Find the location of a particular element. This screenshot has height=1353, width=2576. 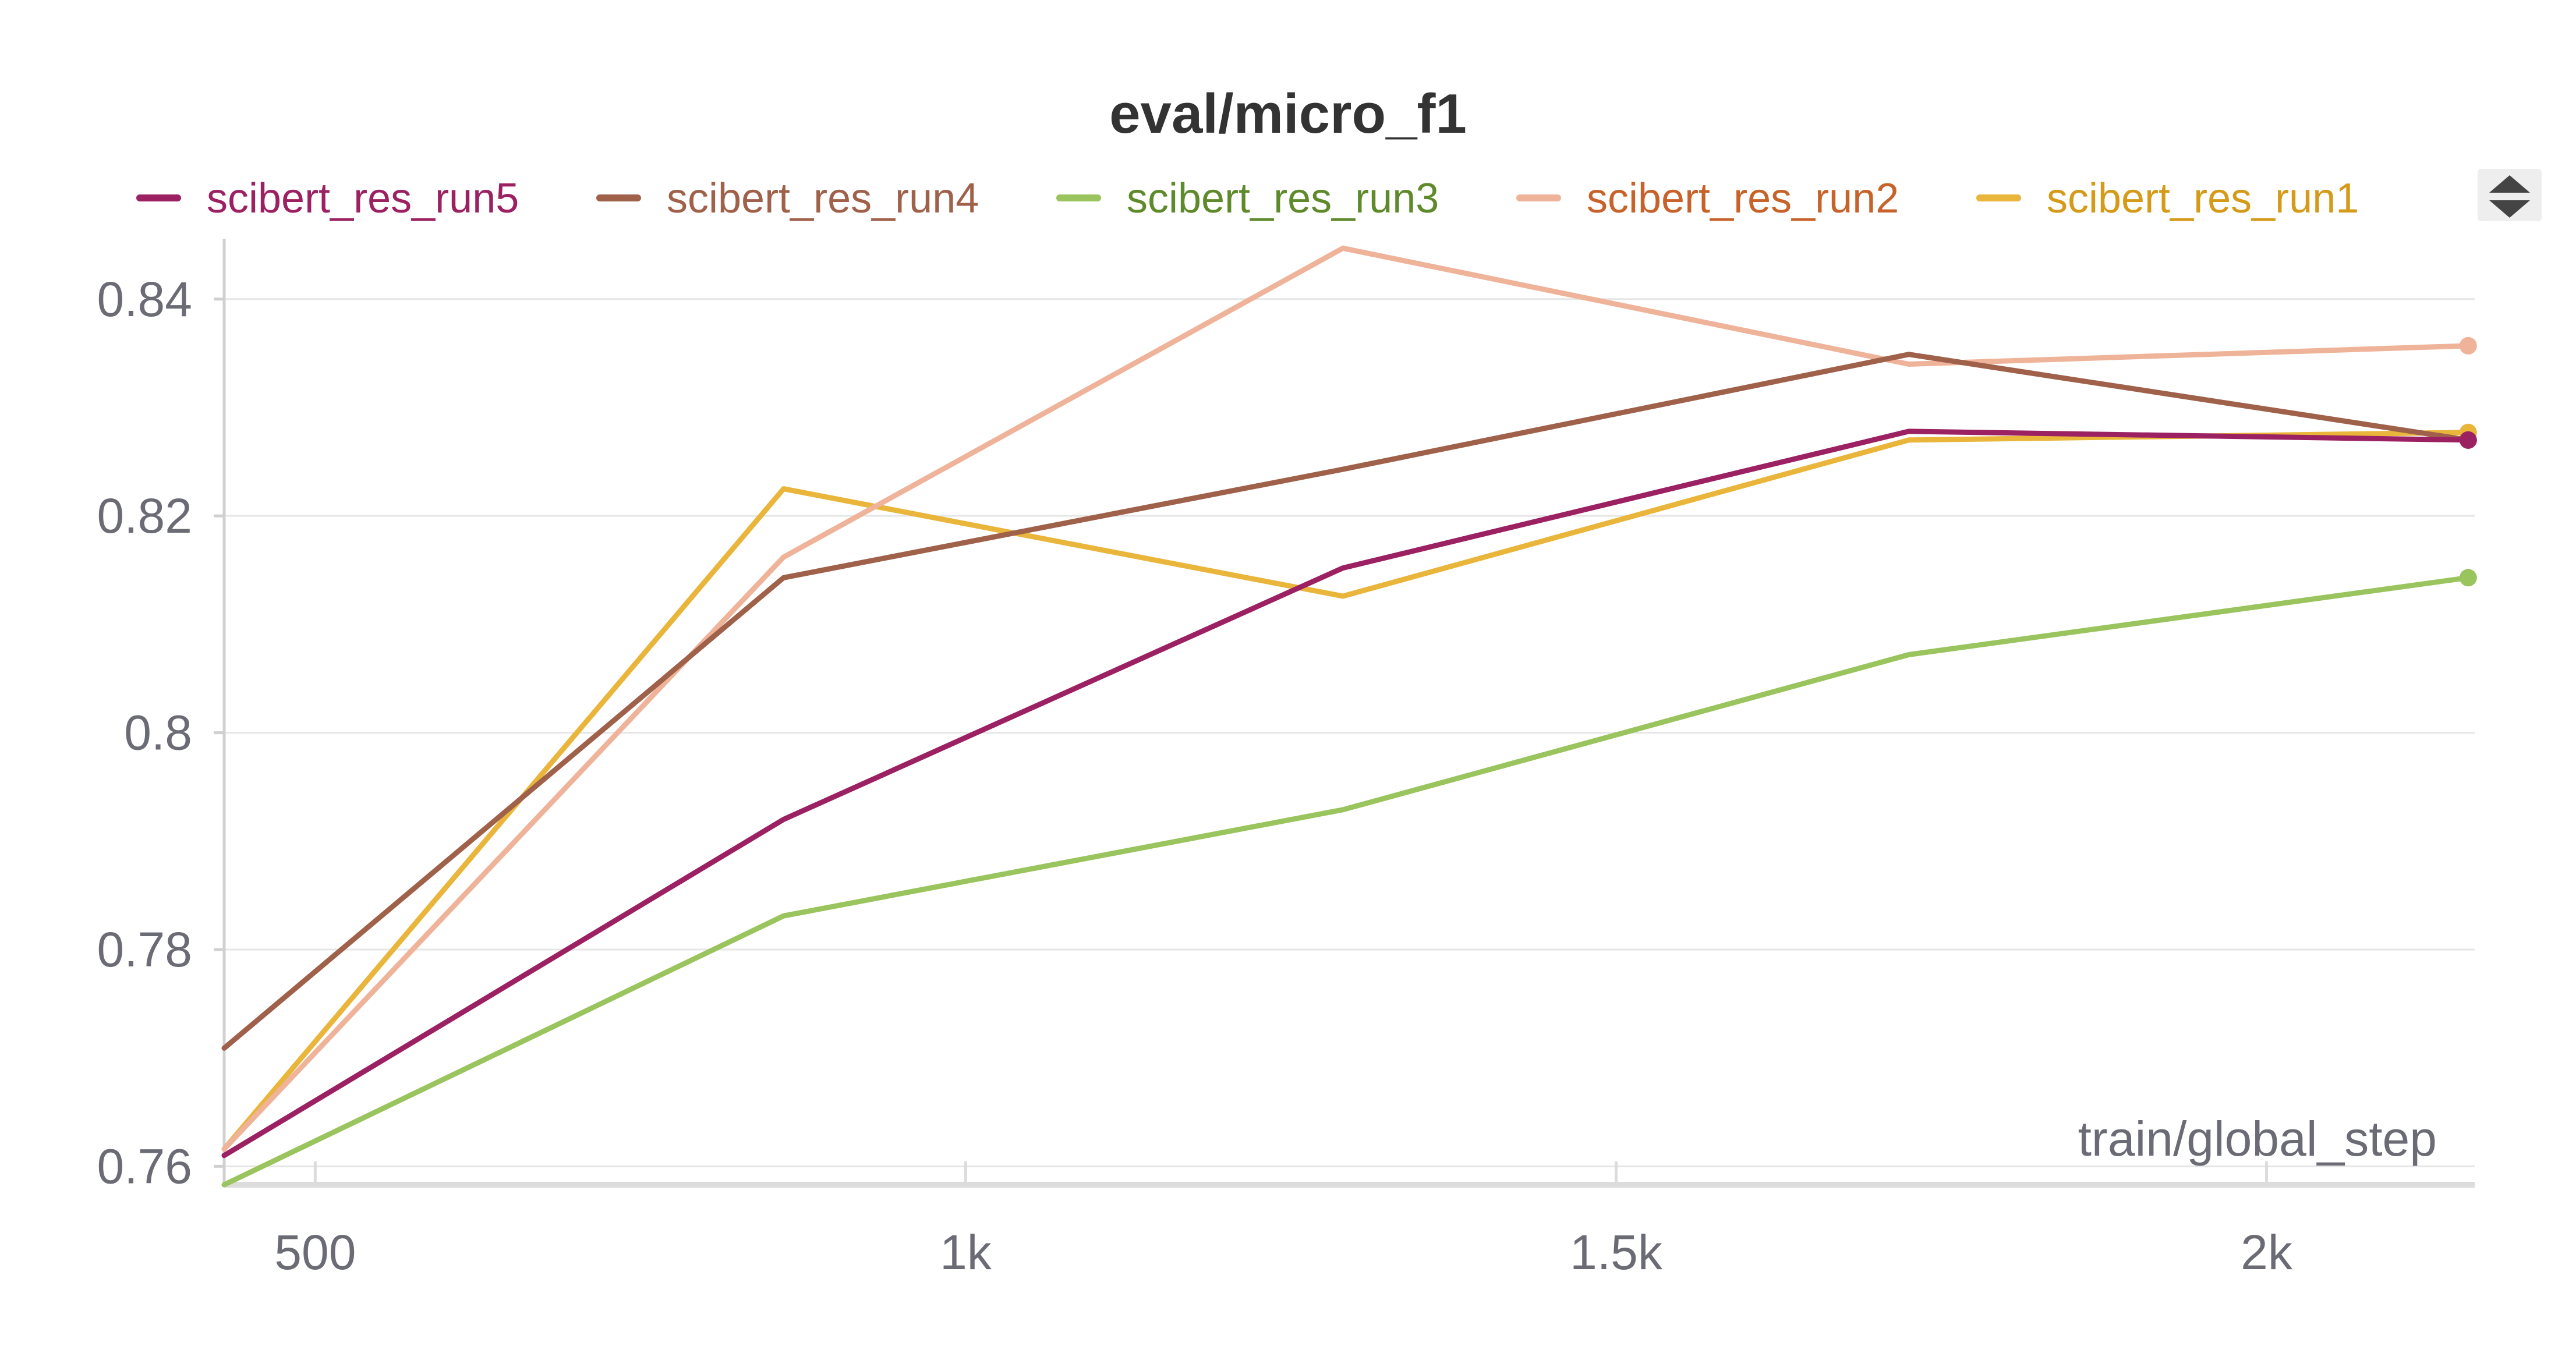

legend-item-scibert-res-run5: scibert_res_run5 is located at coordinates (328, 199).